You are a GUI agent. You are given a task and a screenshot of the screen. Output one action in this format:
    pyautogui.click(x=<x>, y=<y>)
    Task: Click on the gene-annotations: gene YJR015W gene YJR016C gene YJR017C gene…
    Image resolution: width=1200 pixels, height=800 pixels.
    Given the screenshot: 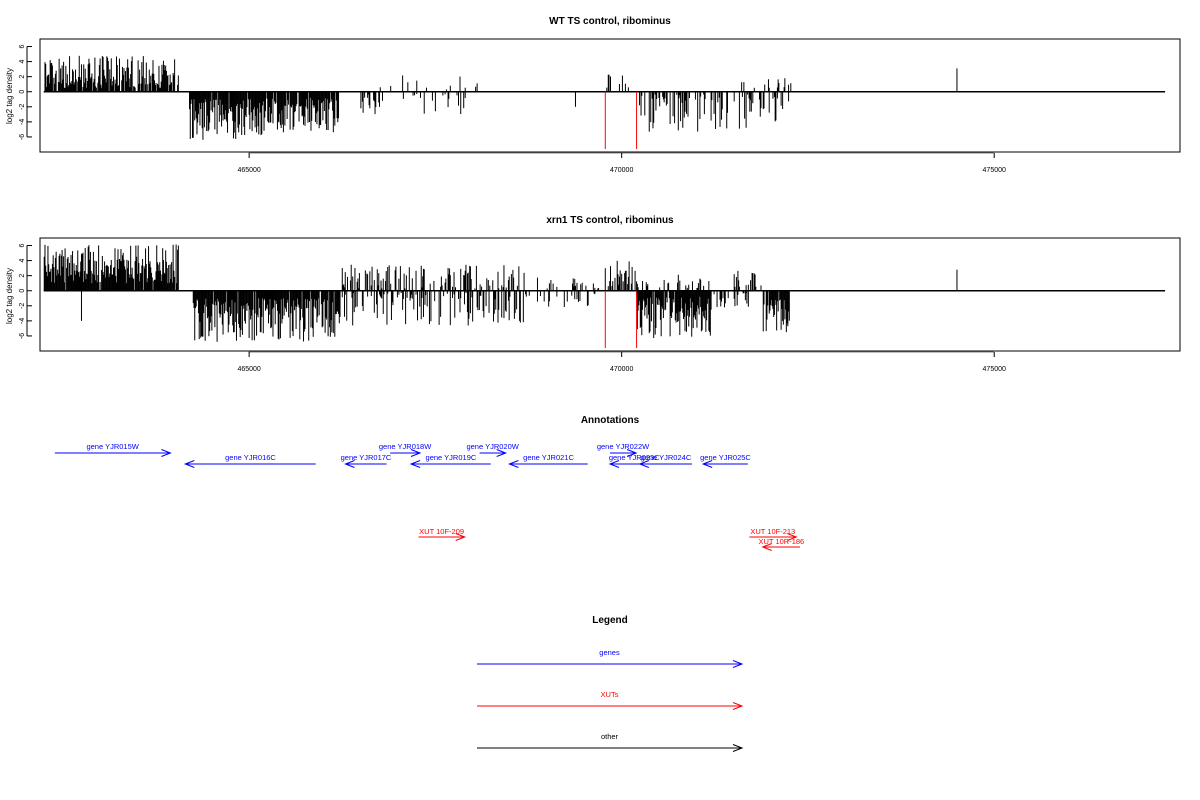 What is the action you would take?
    pyautogui.click(x=402, y=455)
    